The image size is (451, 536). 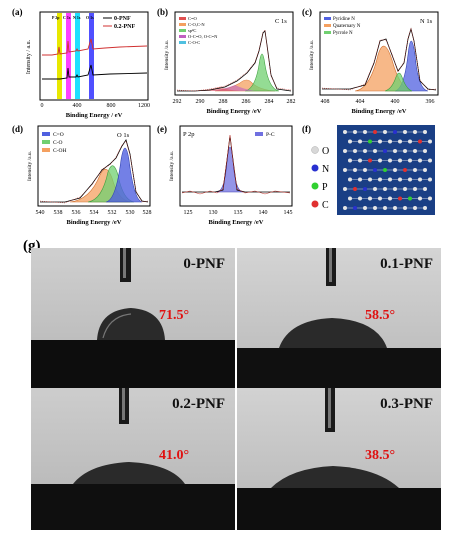 I want to click on atom-key-c, so click(x=315, y=204).